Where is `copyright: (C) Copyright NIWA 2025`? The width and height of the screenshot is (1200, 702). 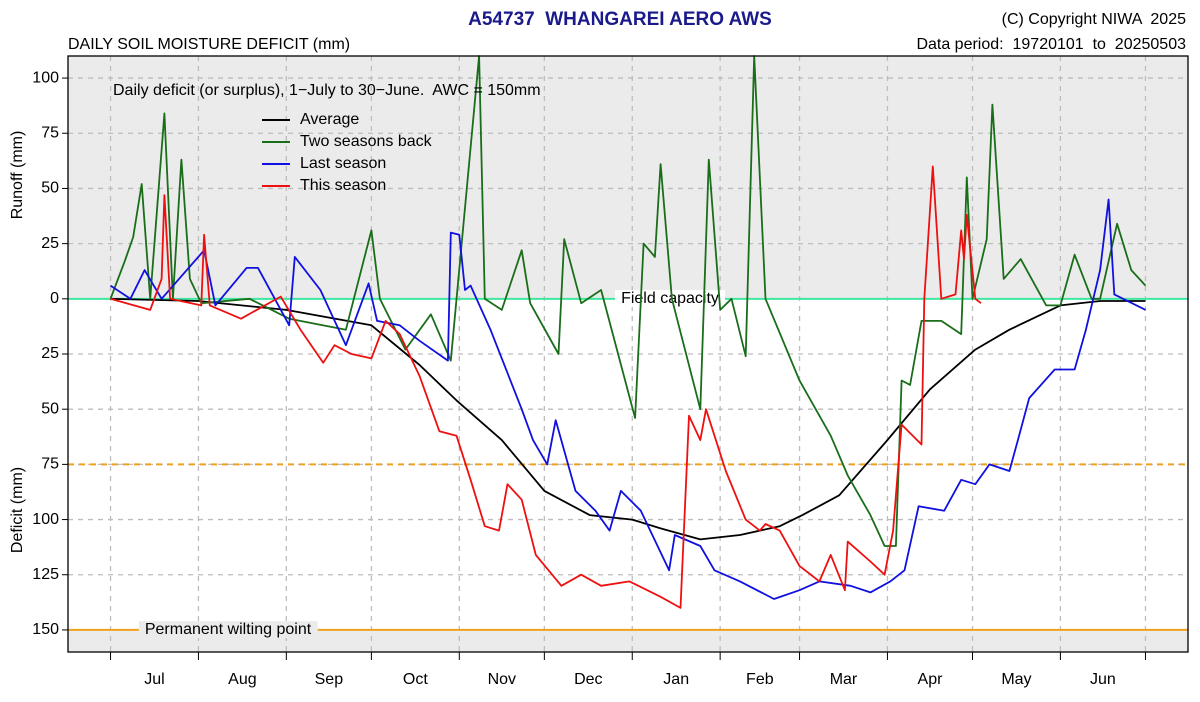
copyright: (C) Copyright NIWA 2025 is located at coordinates (1094, 19).